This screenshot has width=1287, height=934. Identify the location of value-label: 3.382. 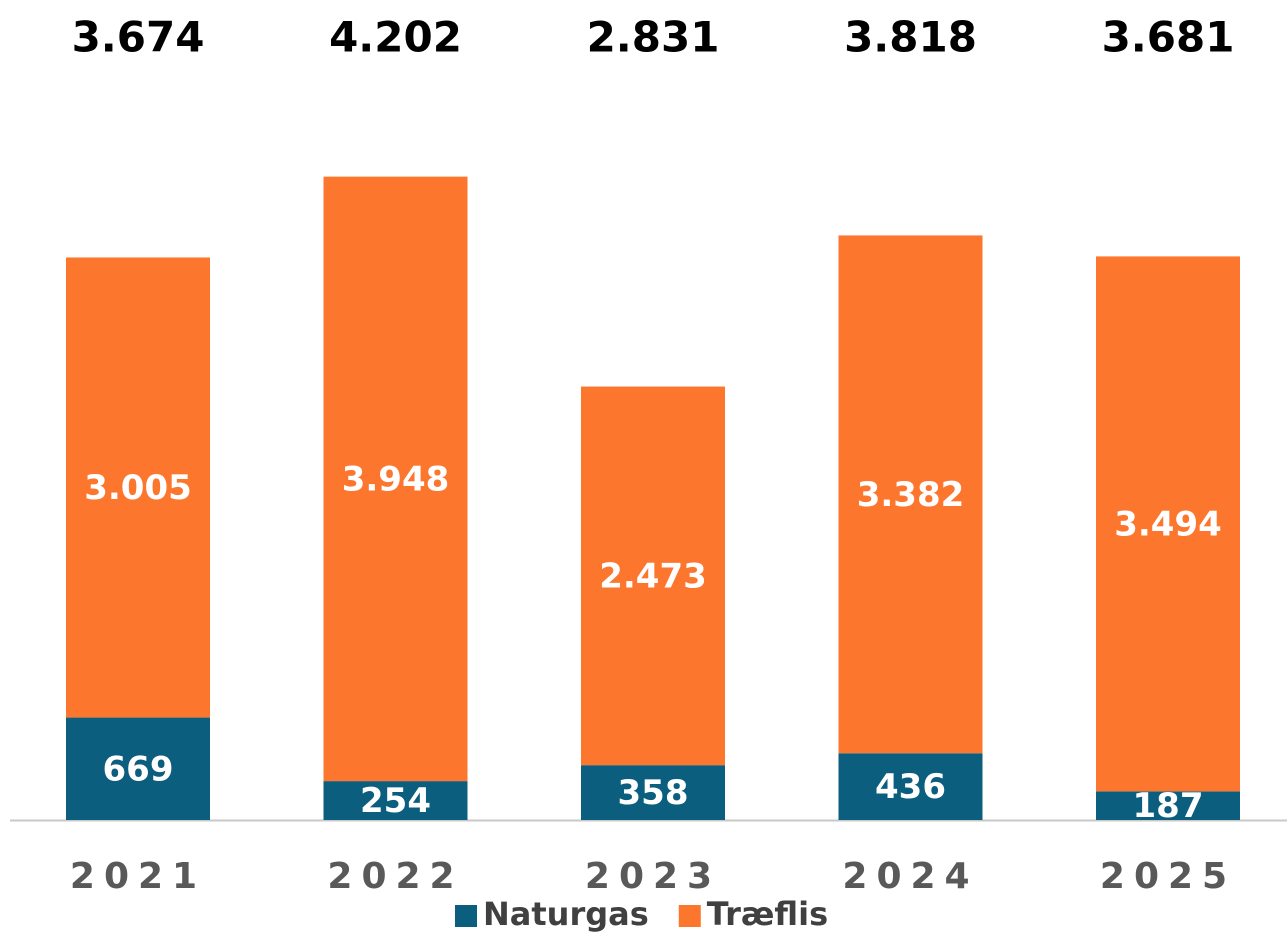
(911, 495).